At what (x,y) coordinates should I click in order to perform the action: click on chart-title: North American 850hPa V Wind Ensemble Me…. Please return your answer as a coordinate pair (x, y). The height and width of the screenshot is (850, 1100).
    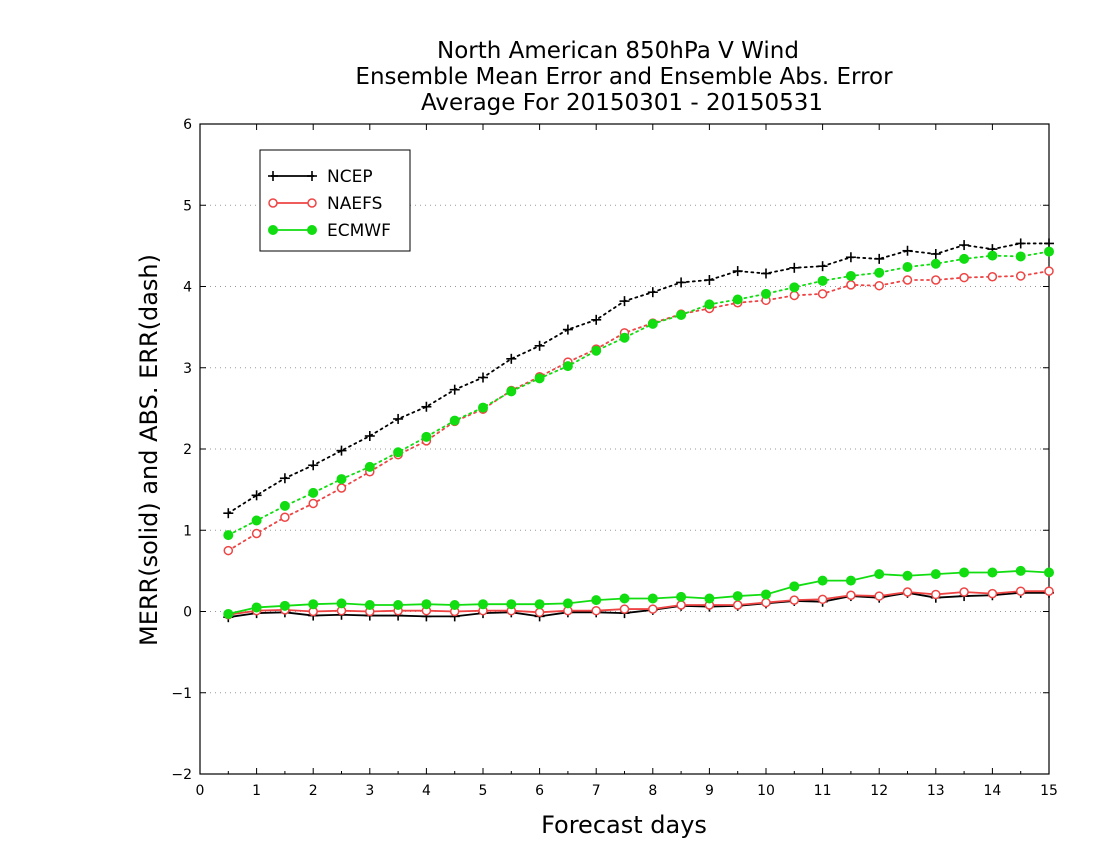
    Looking at the image, I should click on (624, 77).